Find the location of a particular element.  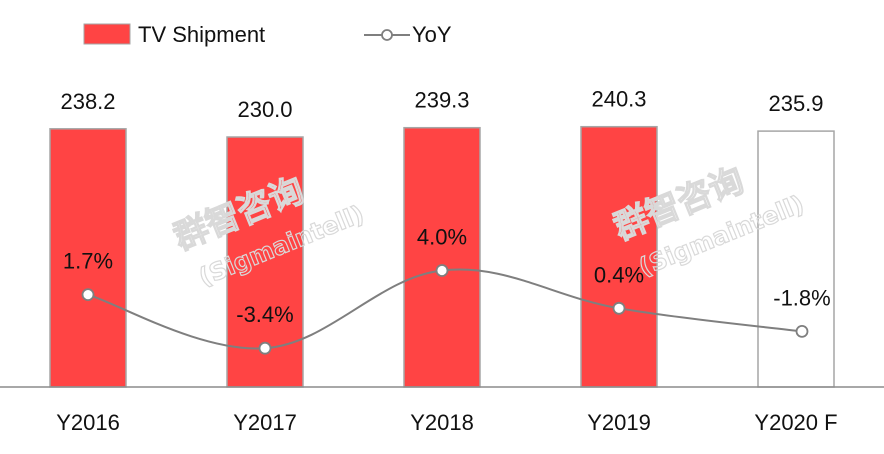

legend-label-tv-shipment: TV Shipment is located at coordinates (201, 34).